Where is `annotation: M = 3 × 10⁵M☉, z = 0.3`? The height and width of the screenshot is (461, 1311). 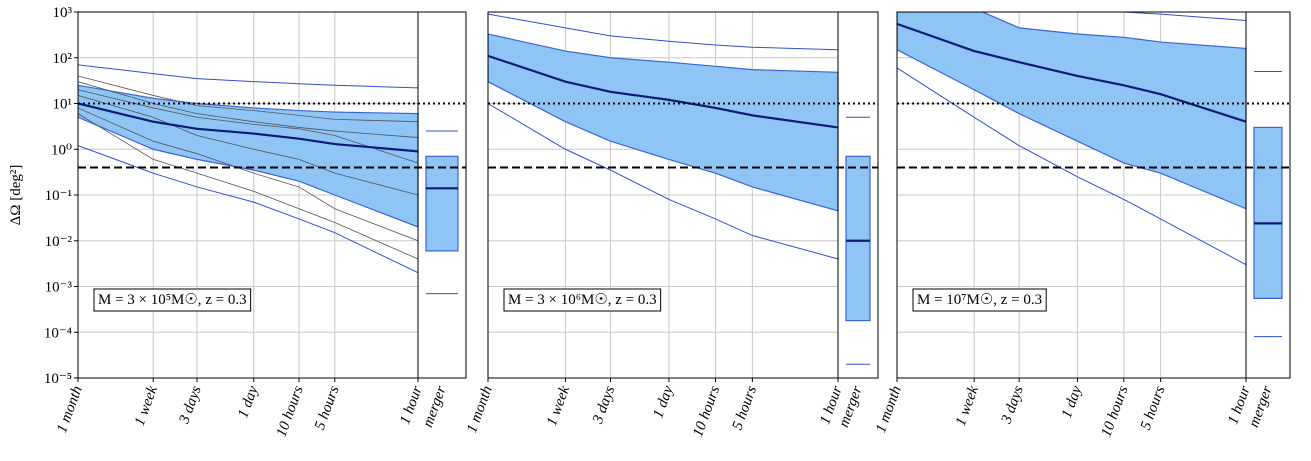
annotation: M = 3 × 10⁵M☉, z = 0.3 is located at coordinates (172, 300).